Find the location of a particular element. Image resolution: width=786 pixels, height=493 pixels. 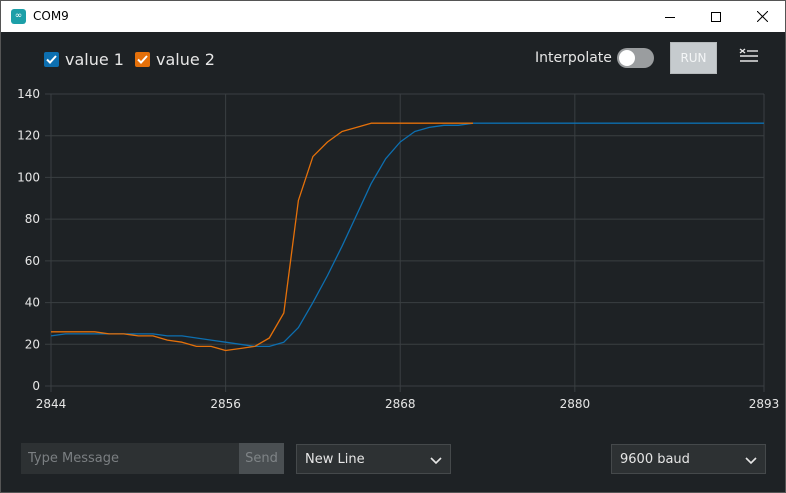

baud-rate-value: 9600 baud is located at coordinates (655, 459).